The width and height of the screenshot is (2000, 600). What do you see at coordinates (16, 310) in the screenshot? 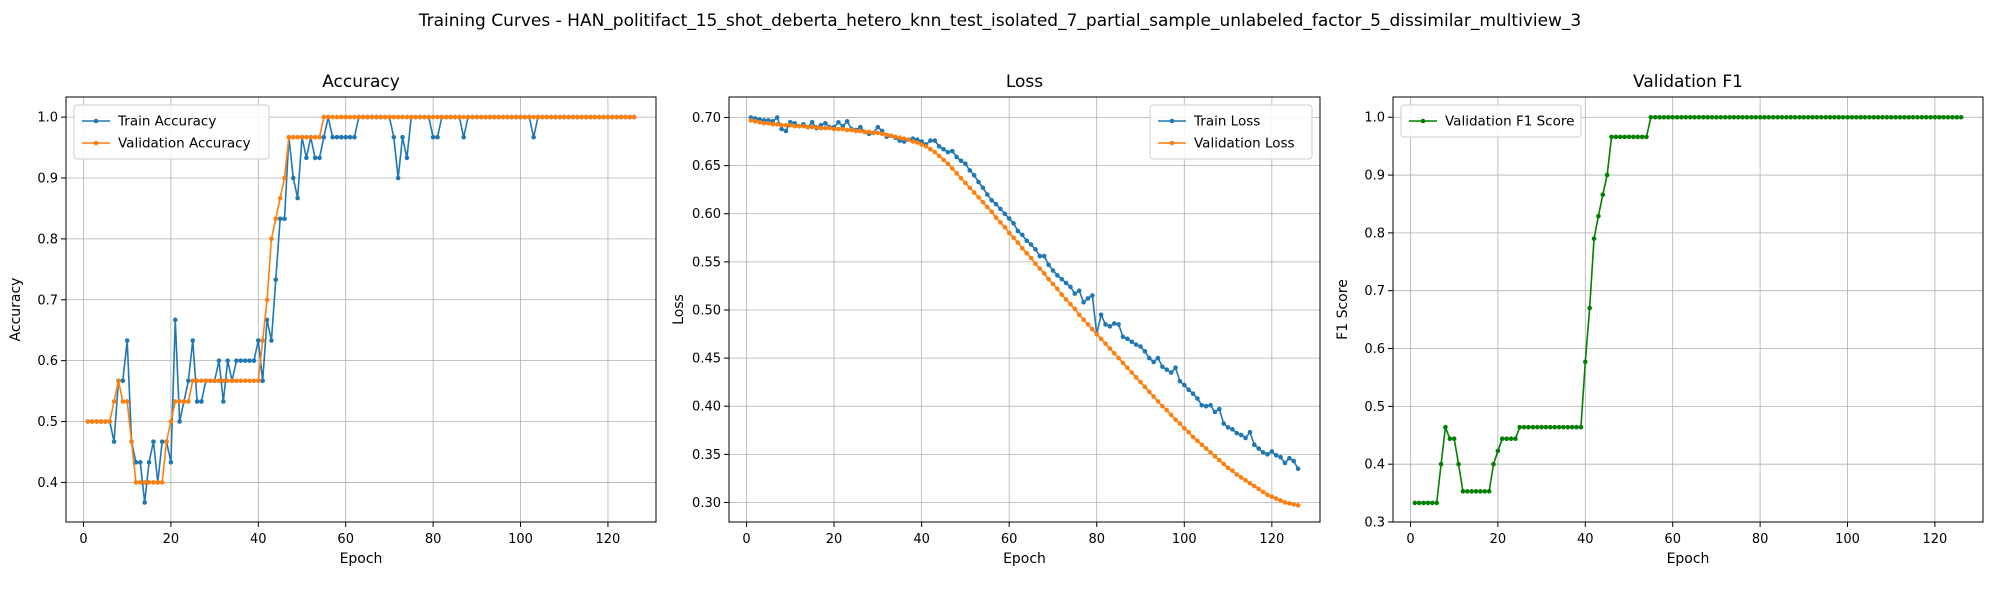
I see `accuracy-y-axis-label: Accuracy` at bounding box center [16, 310].